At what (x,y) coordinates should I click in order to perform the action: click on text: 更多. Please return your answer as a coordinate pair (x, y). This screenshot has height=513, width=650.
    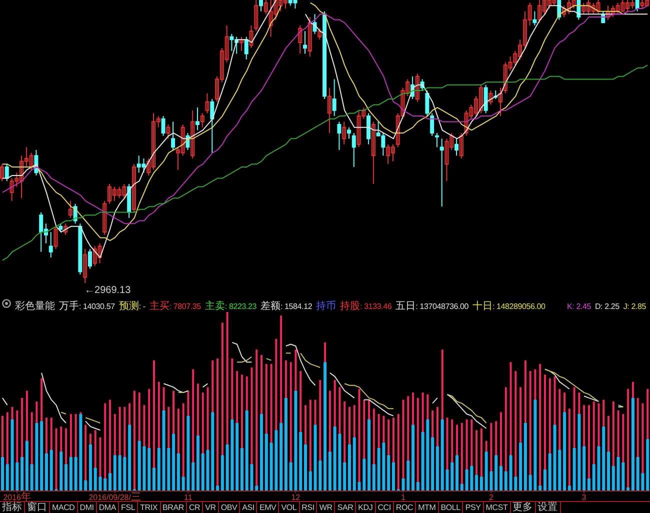
    Looking at the image, I should click on (522, 507).